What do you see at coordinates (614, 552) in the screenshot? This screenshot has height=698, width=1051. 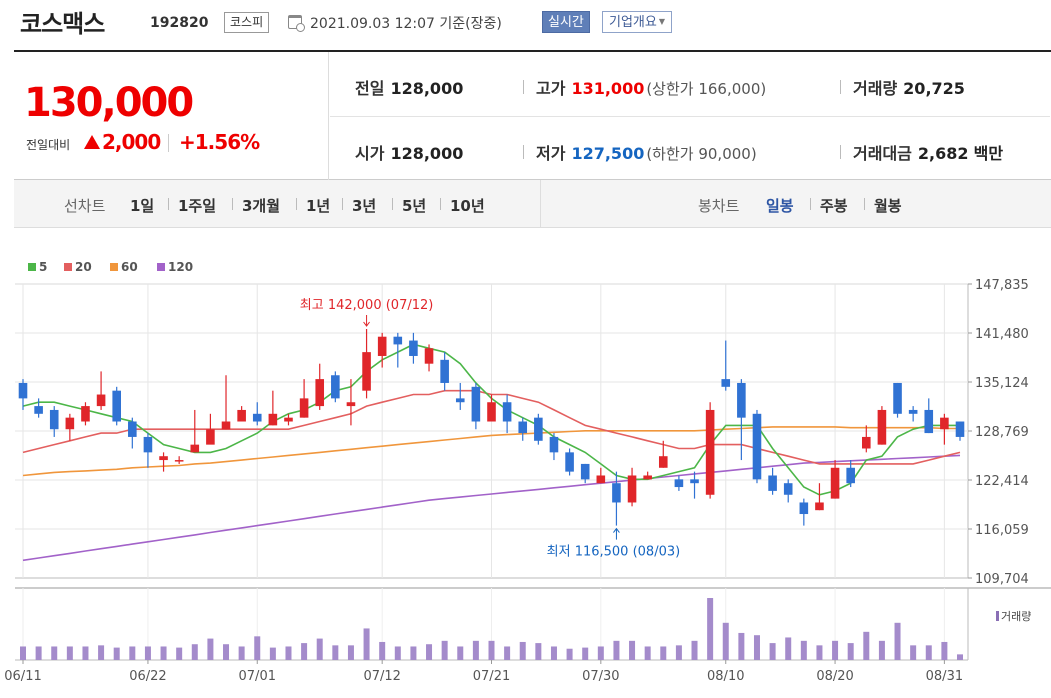 I see `min-annotation: 최저 116,500 (08/03)` at bounding box center [614, 552].